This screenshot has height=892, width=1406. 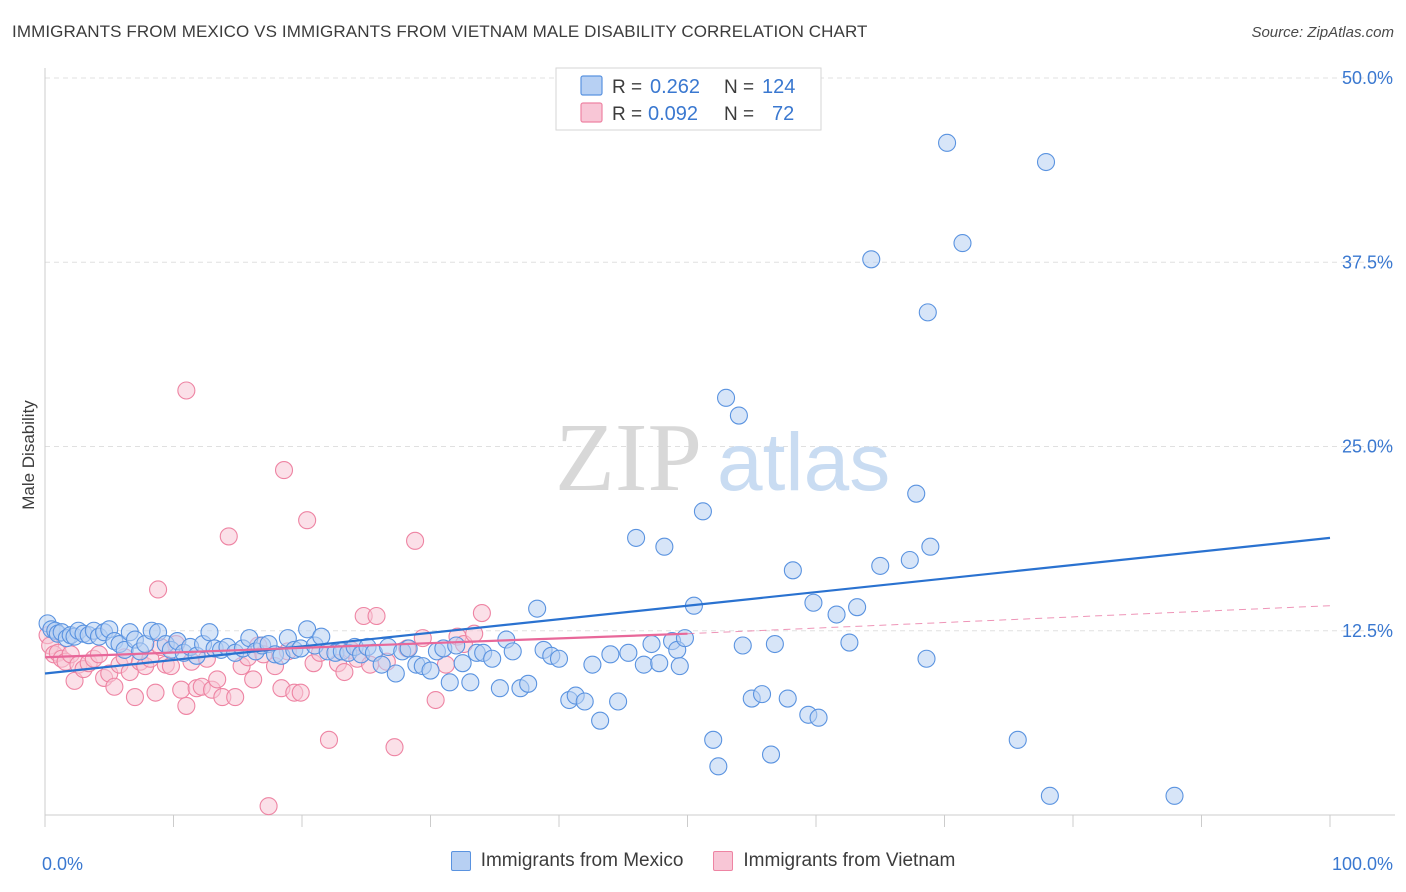 I want to click on stats-n-label-mexico: N =, so click(x=739, y=87).